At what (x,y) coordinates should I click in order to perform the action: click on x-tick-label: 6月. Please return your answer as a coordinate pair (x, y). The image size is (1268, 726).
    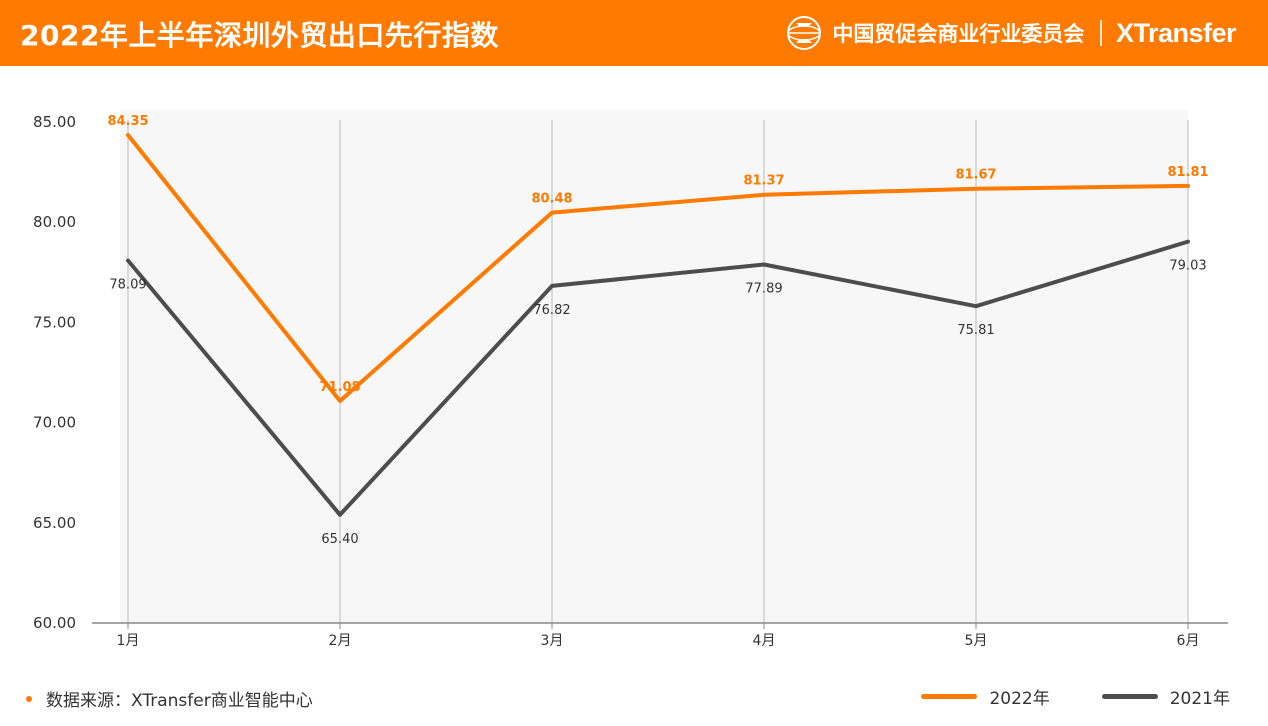
    Looking at the image, I should click on (1188, 641).